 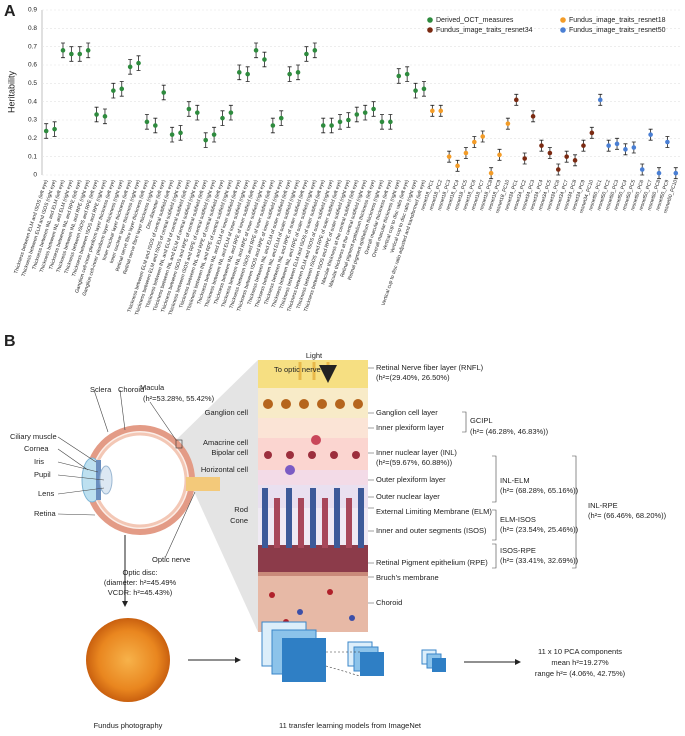 What do you see at coordinates (313, 404) in the screenshot?
I see `ganglion-cells` at bounding box center [313, 404].